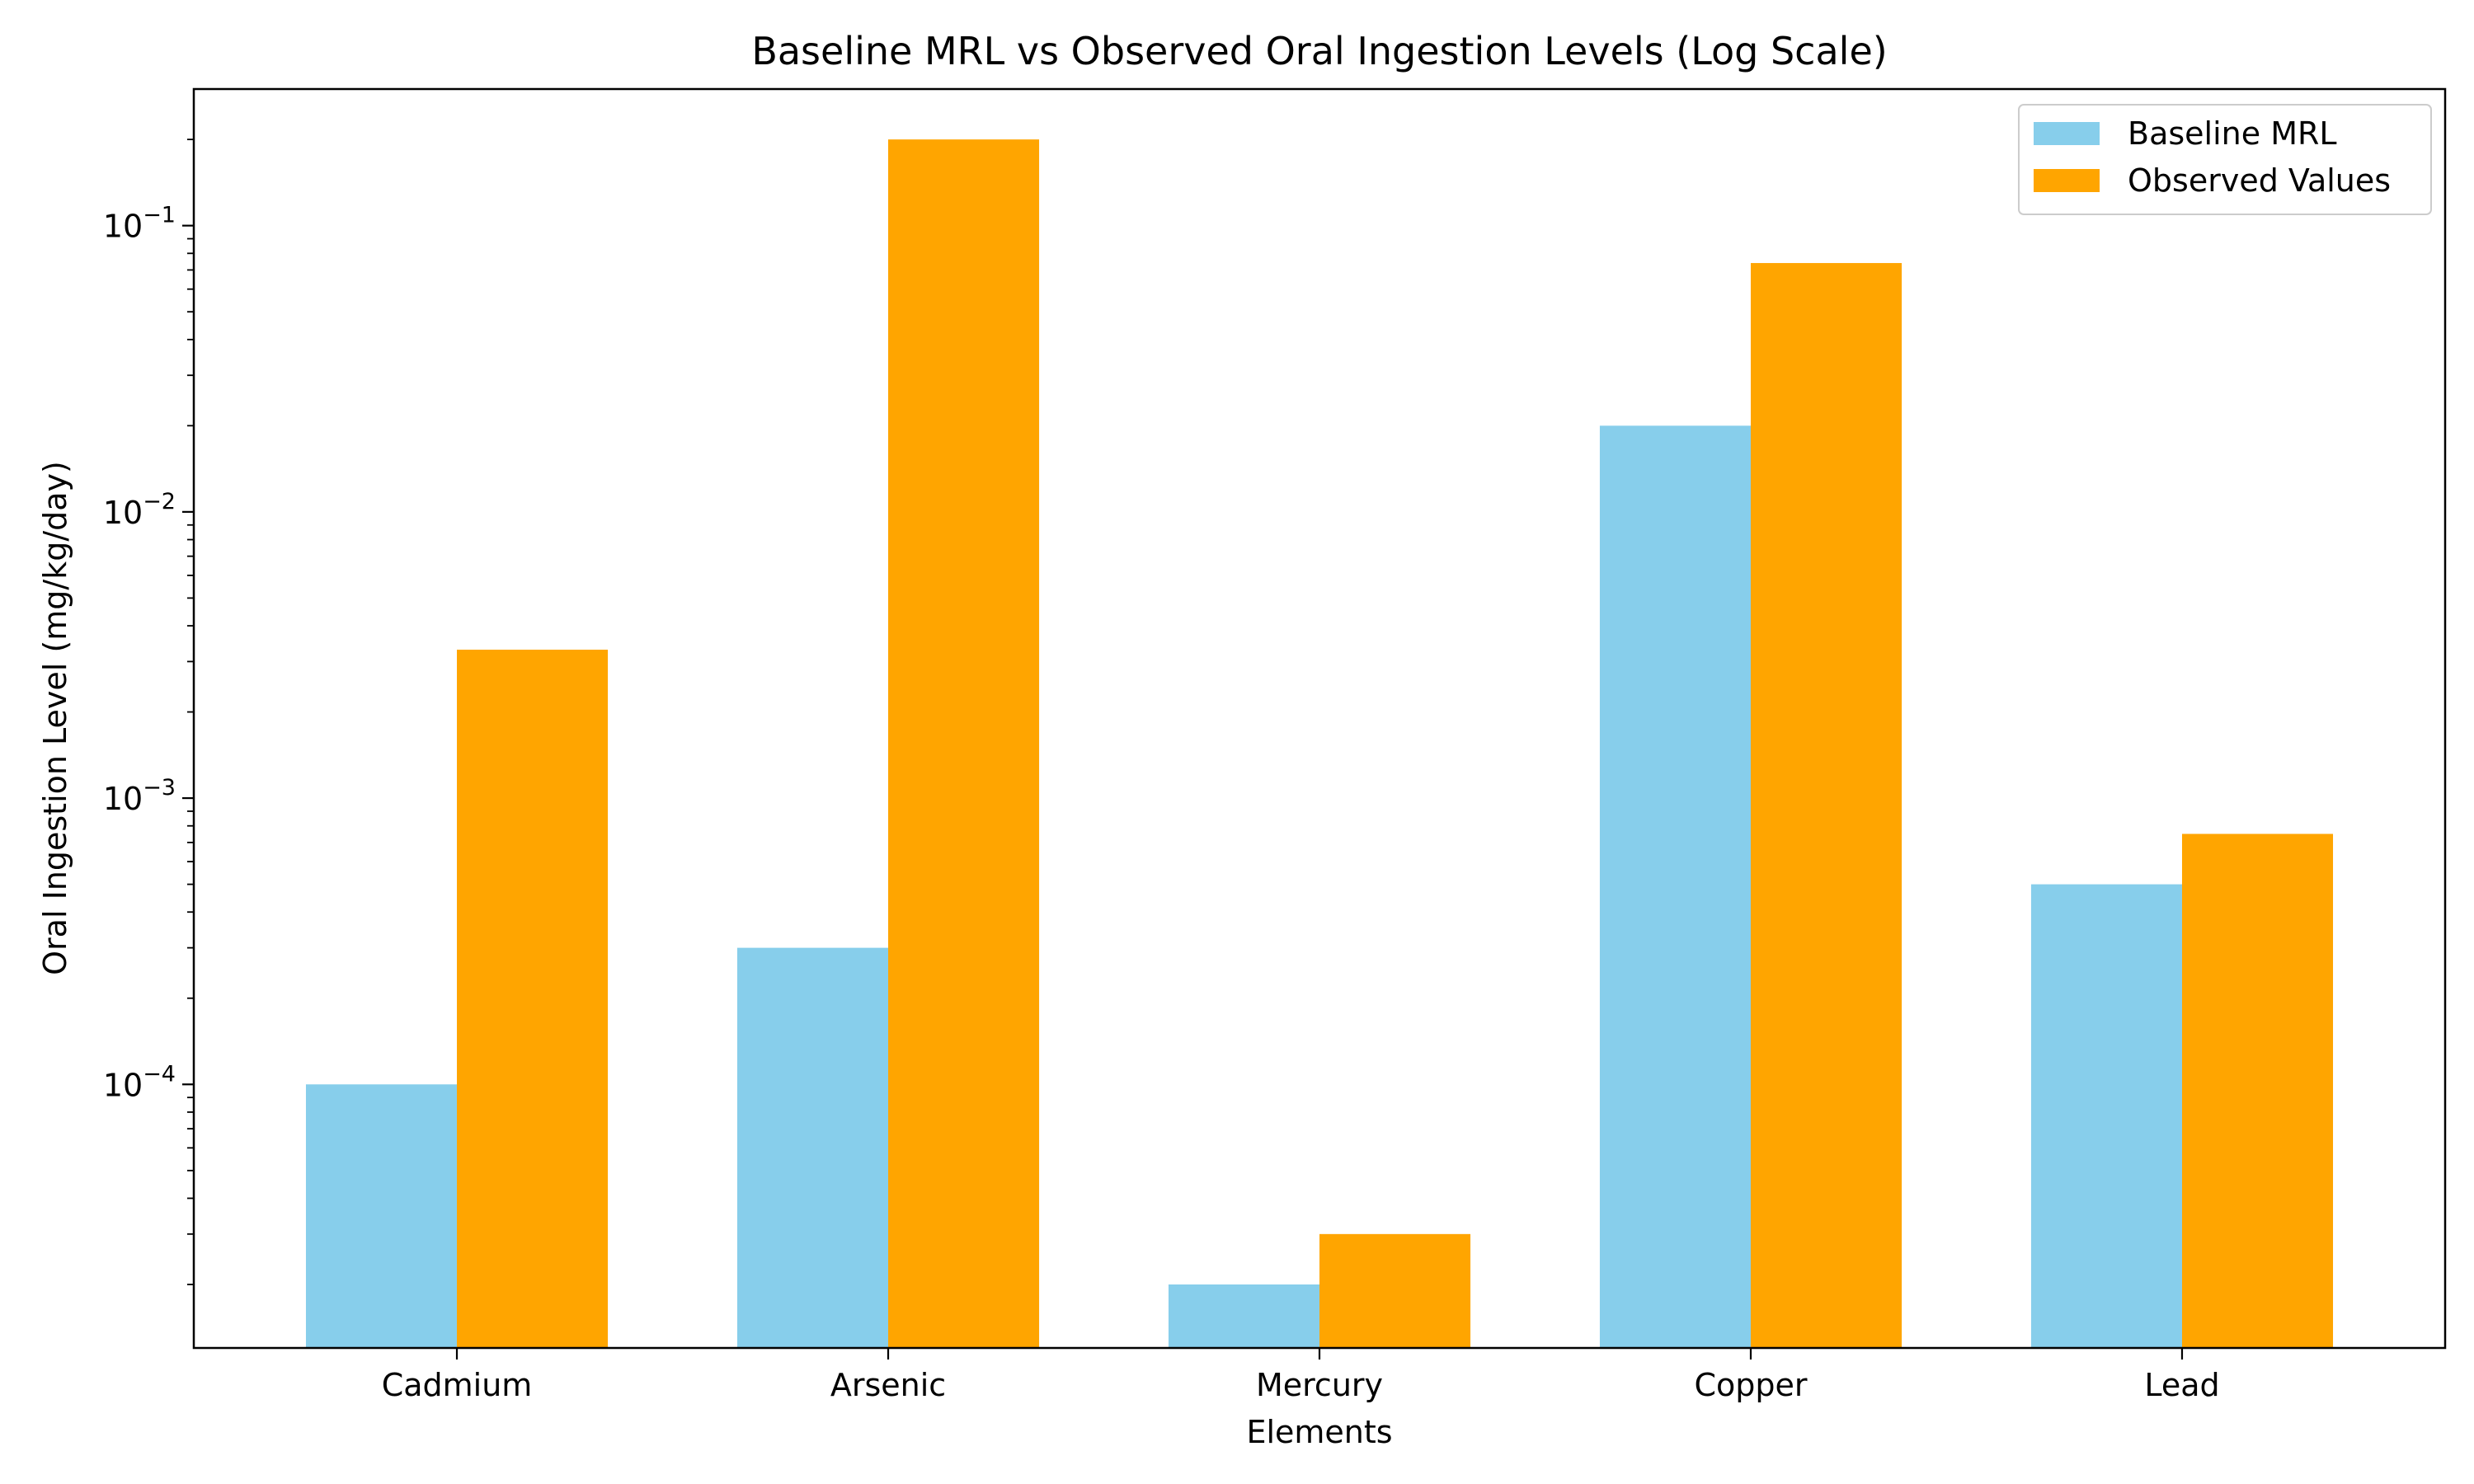 Image resolution: width=2474 pixels, height=1484 pixels. I want to click on bar-observed-values-copper, so click(1826, 805).